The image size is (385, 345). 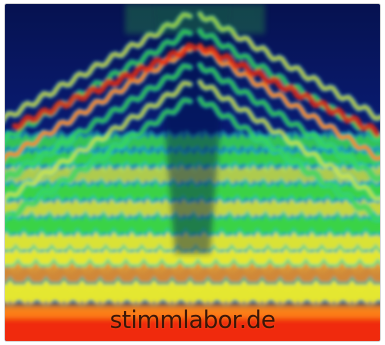 I want to click on fundamental-band-edge, so click(x=192, y=311).